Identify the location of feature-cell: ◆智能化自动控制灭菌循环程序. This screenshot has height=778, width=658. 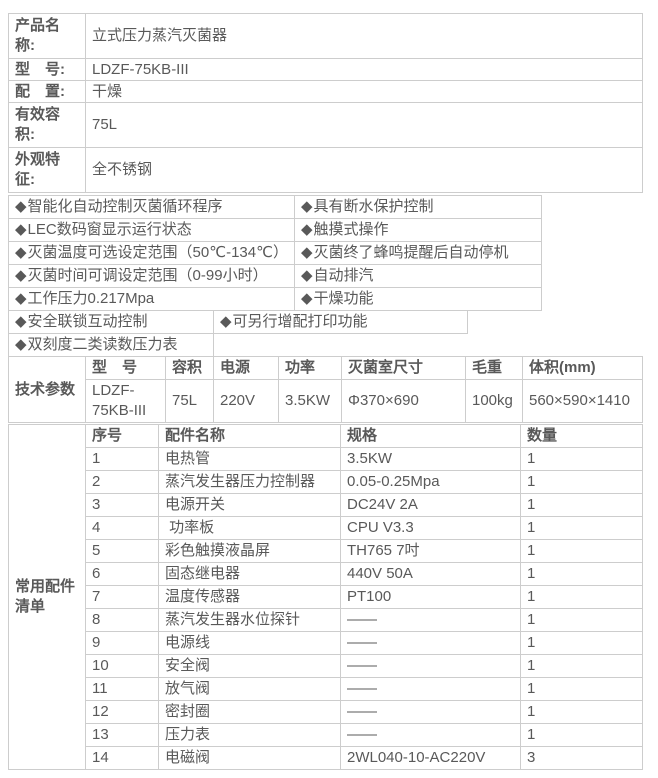
(151, 207).